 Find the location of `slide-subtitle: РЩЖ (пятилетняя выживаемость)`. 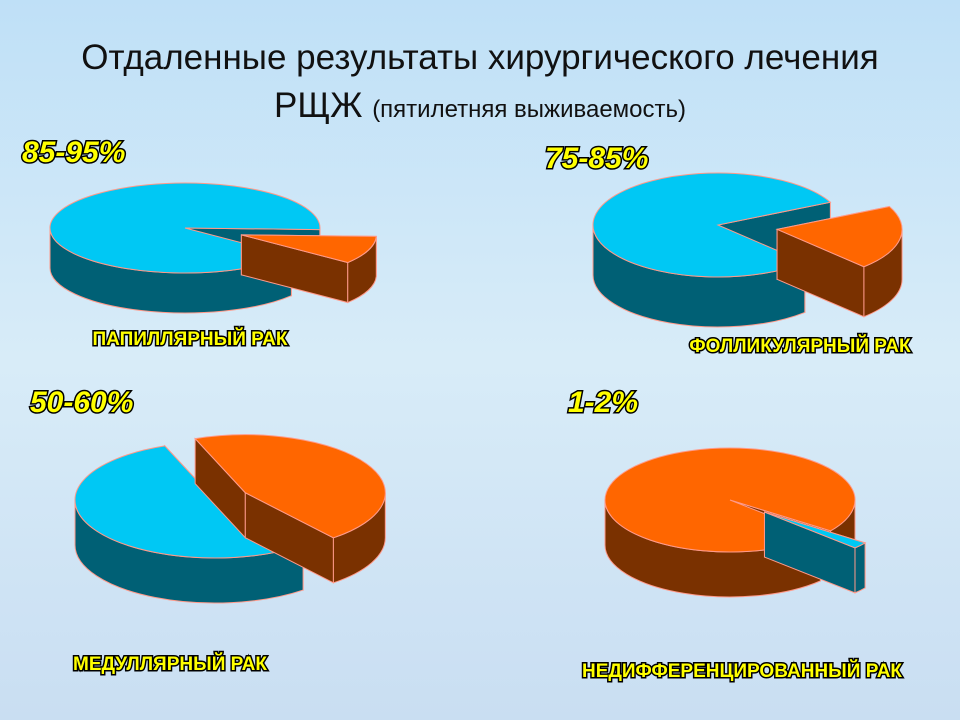

slide-subtitle: РЩЖ (пятилетняя выживаемость) is located at coordinates (480, 106).